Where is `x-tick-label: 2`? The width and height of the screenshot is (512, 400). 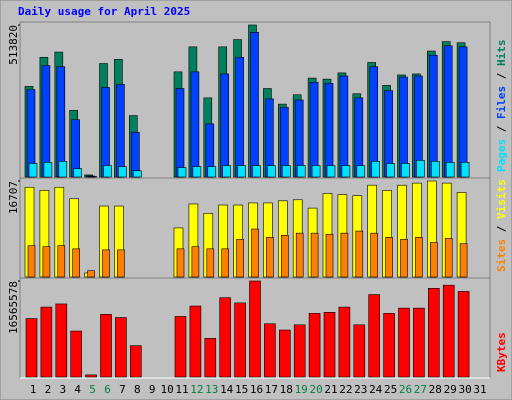
x-tick-label: 2 is located at coordinates (48, 389).